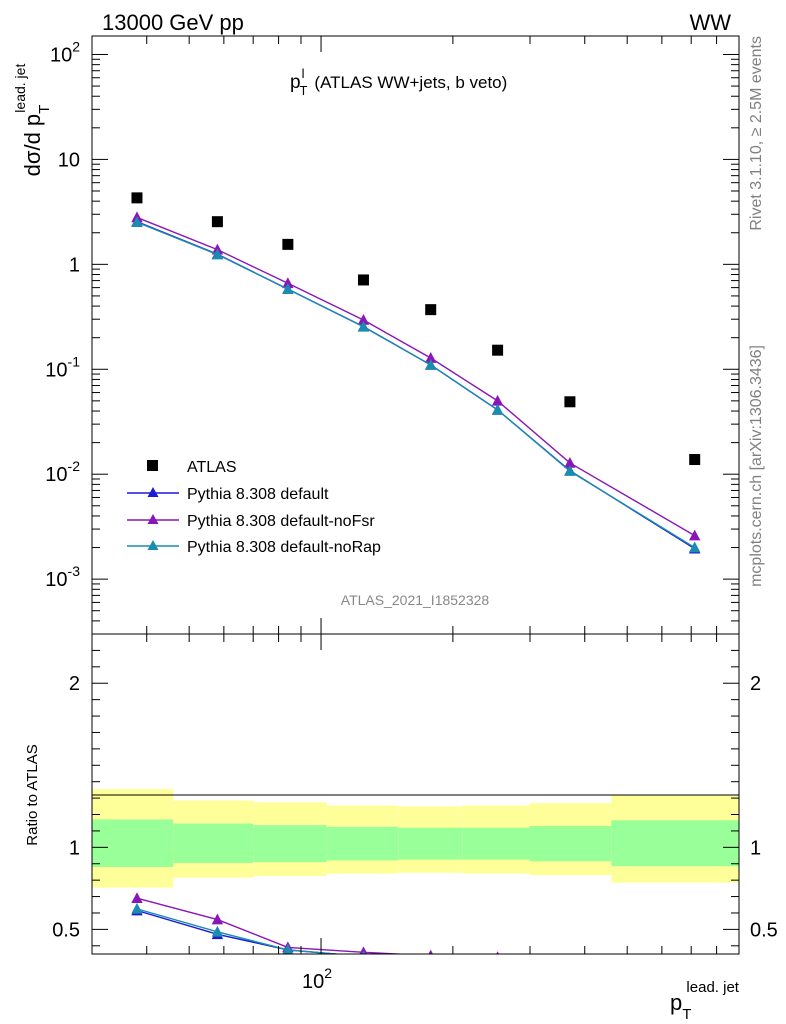 Image resolution: width=786 pixels, height=1024 pixels. I want to click on main-y-tick-label: 10⁻¹, so click(62, 367).